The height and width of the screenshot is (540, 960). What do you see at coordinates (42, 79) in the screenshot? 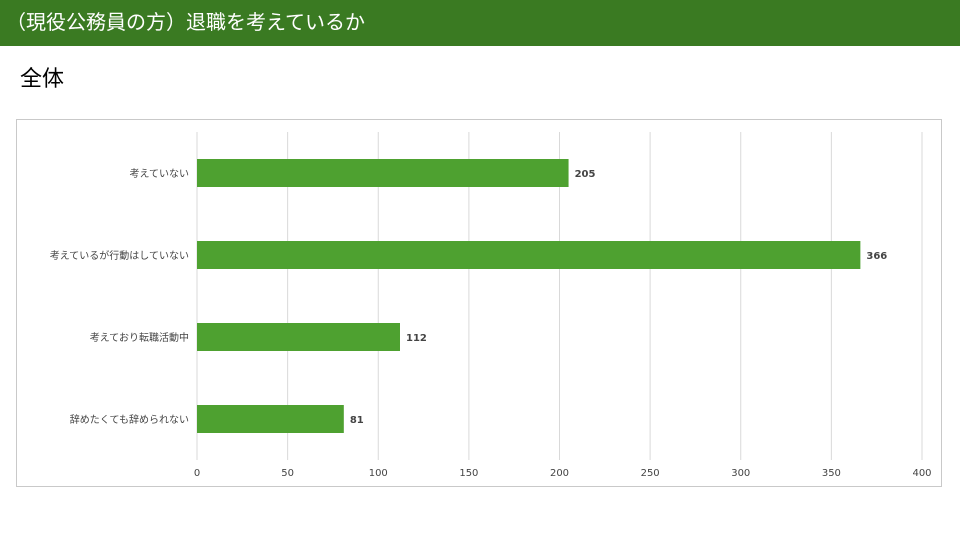
I see `section-title: 全体` at bounding box center [42, 79].